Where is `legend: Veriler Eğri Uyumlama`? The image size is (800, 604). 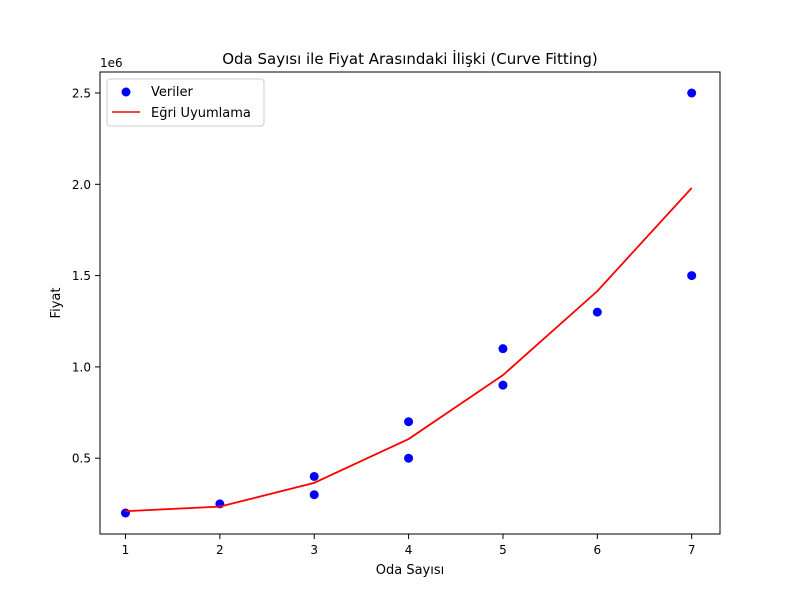
legend: Veriler Eğri Uyumlama is located at coordinates (185, 102).